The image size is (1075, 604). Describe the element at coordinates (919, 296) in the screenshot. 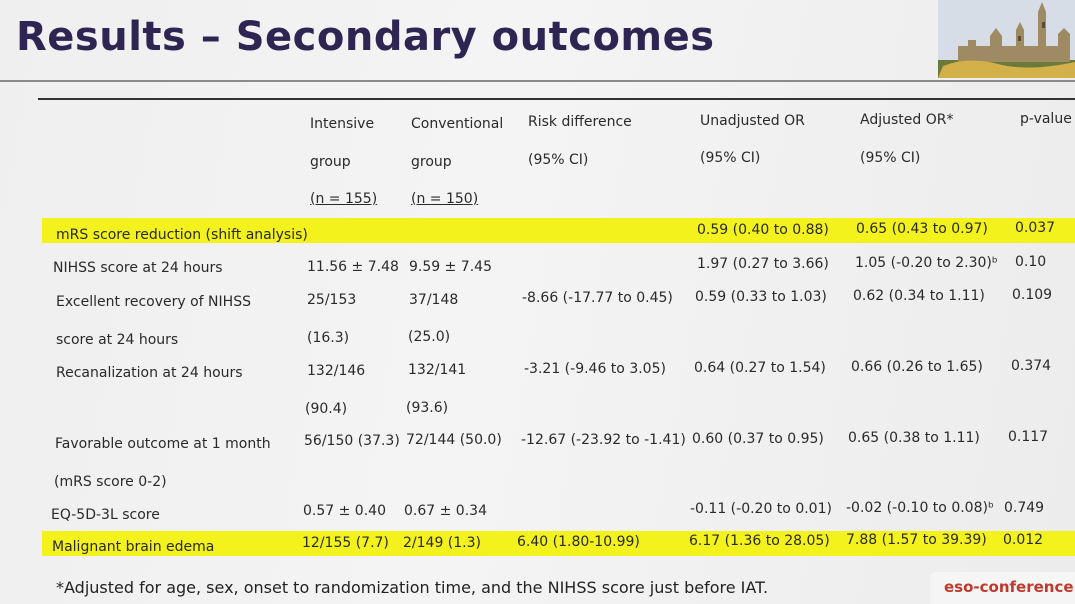

I see `row-2-adjusted-or: 0.62 (0.34 to 1.11)` at that location.